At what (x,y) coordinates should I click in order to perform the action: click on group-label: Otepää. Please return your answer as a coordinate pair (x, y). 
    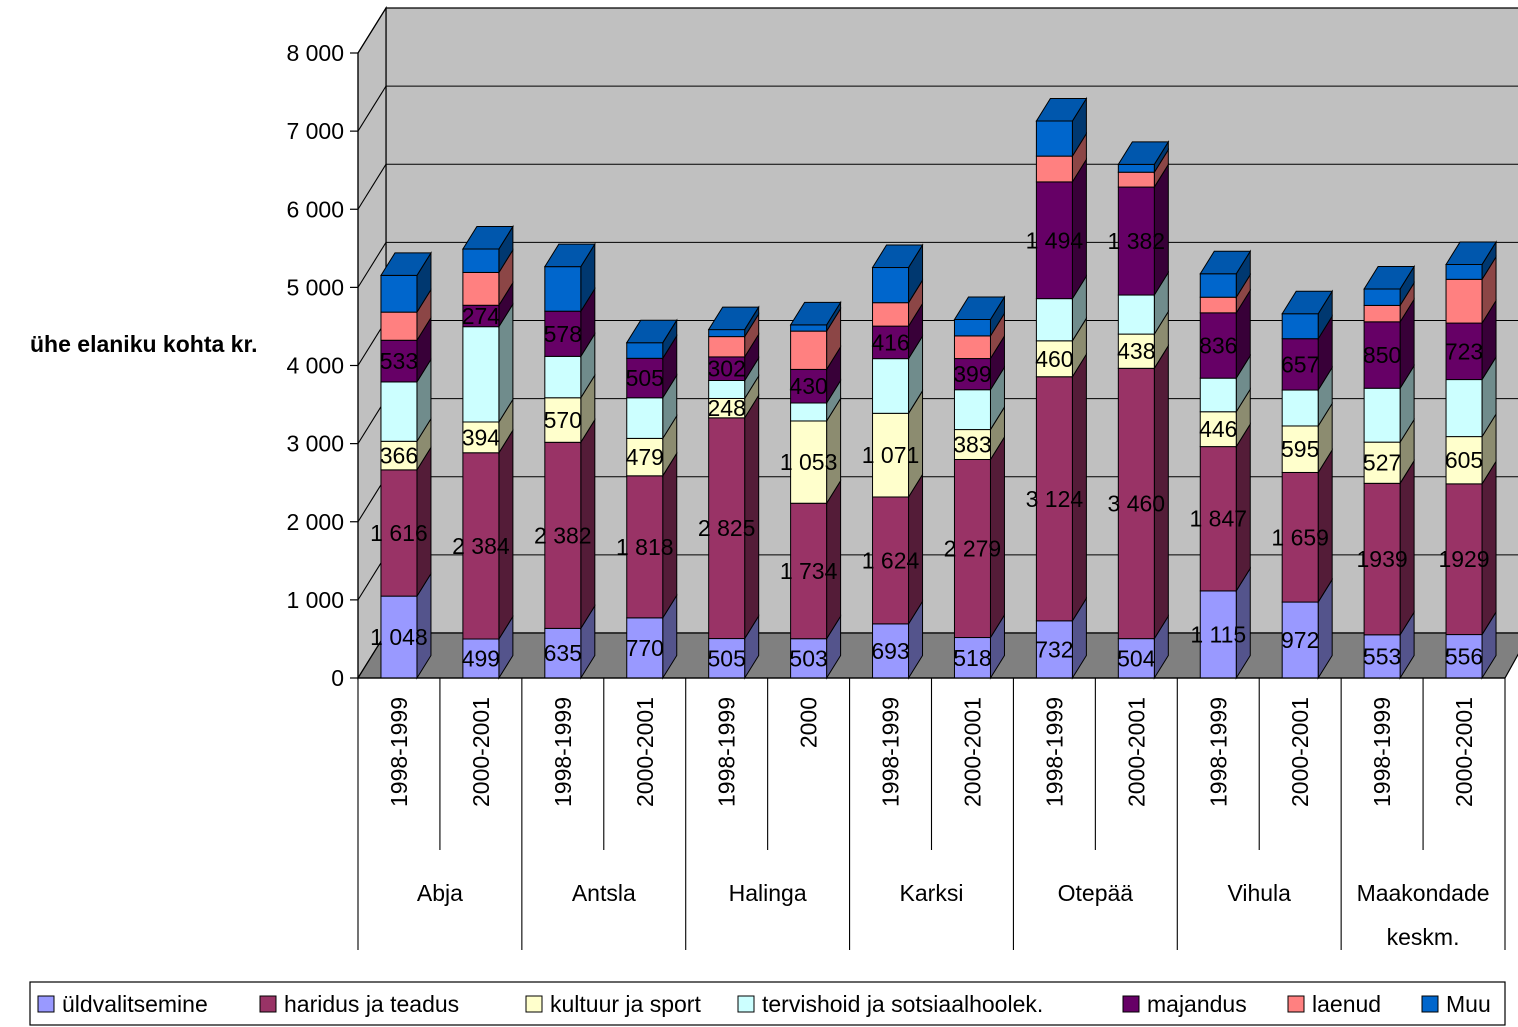
    Looking at the image, I should click on (1096, 893).